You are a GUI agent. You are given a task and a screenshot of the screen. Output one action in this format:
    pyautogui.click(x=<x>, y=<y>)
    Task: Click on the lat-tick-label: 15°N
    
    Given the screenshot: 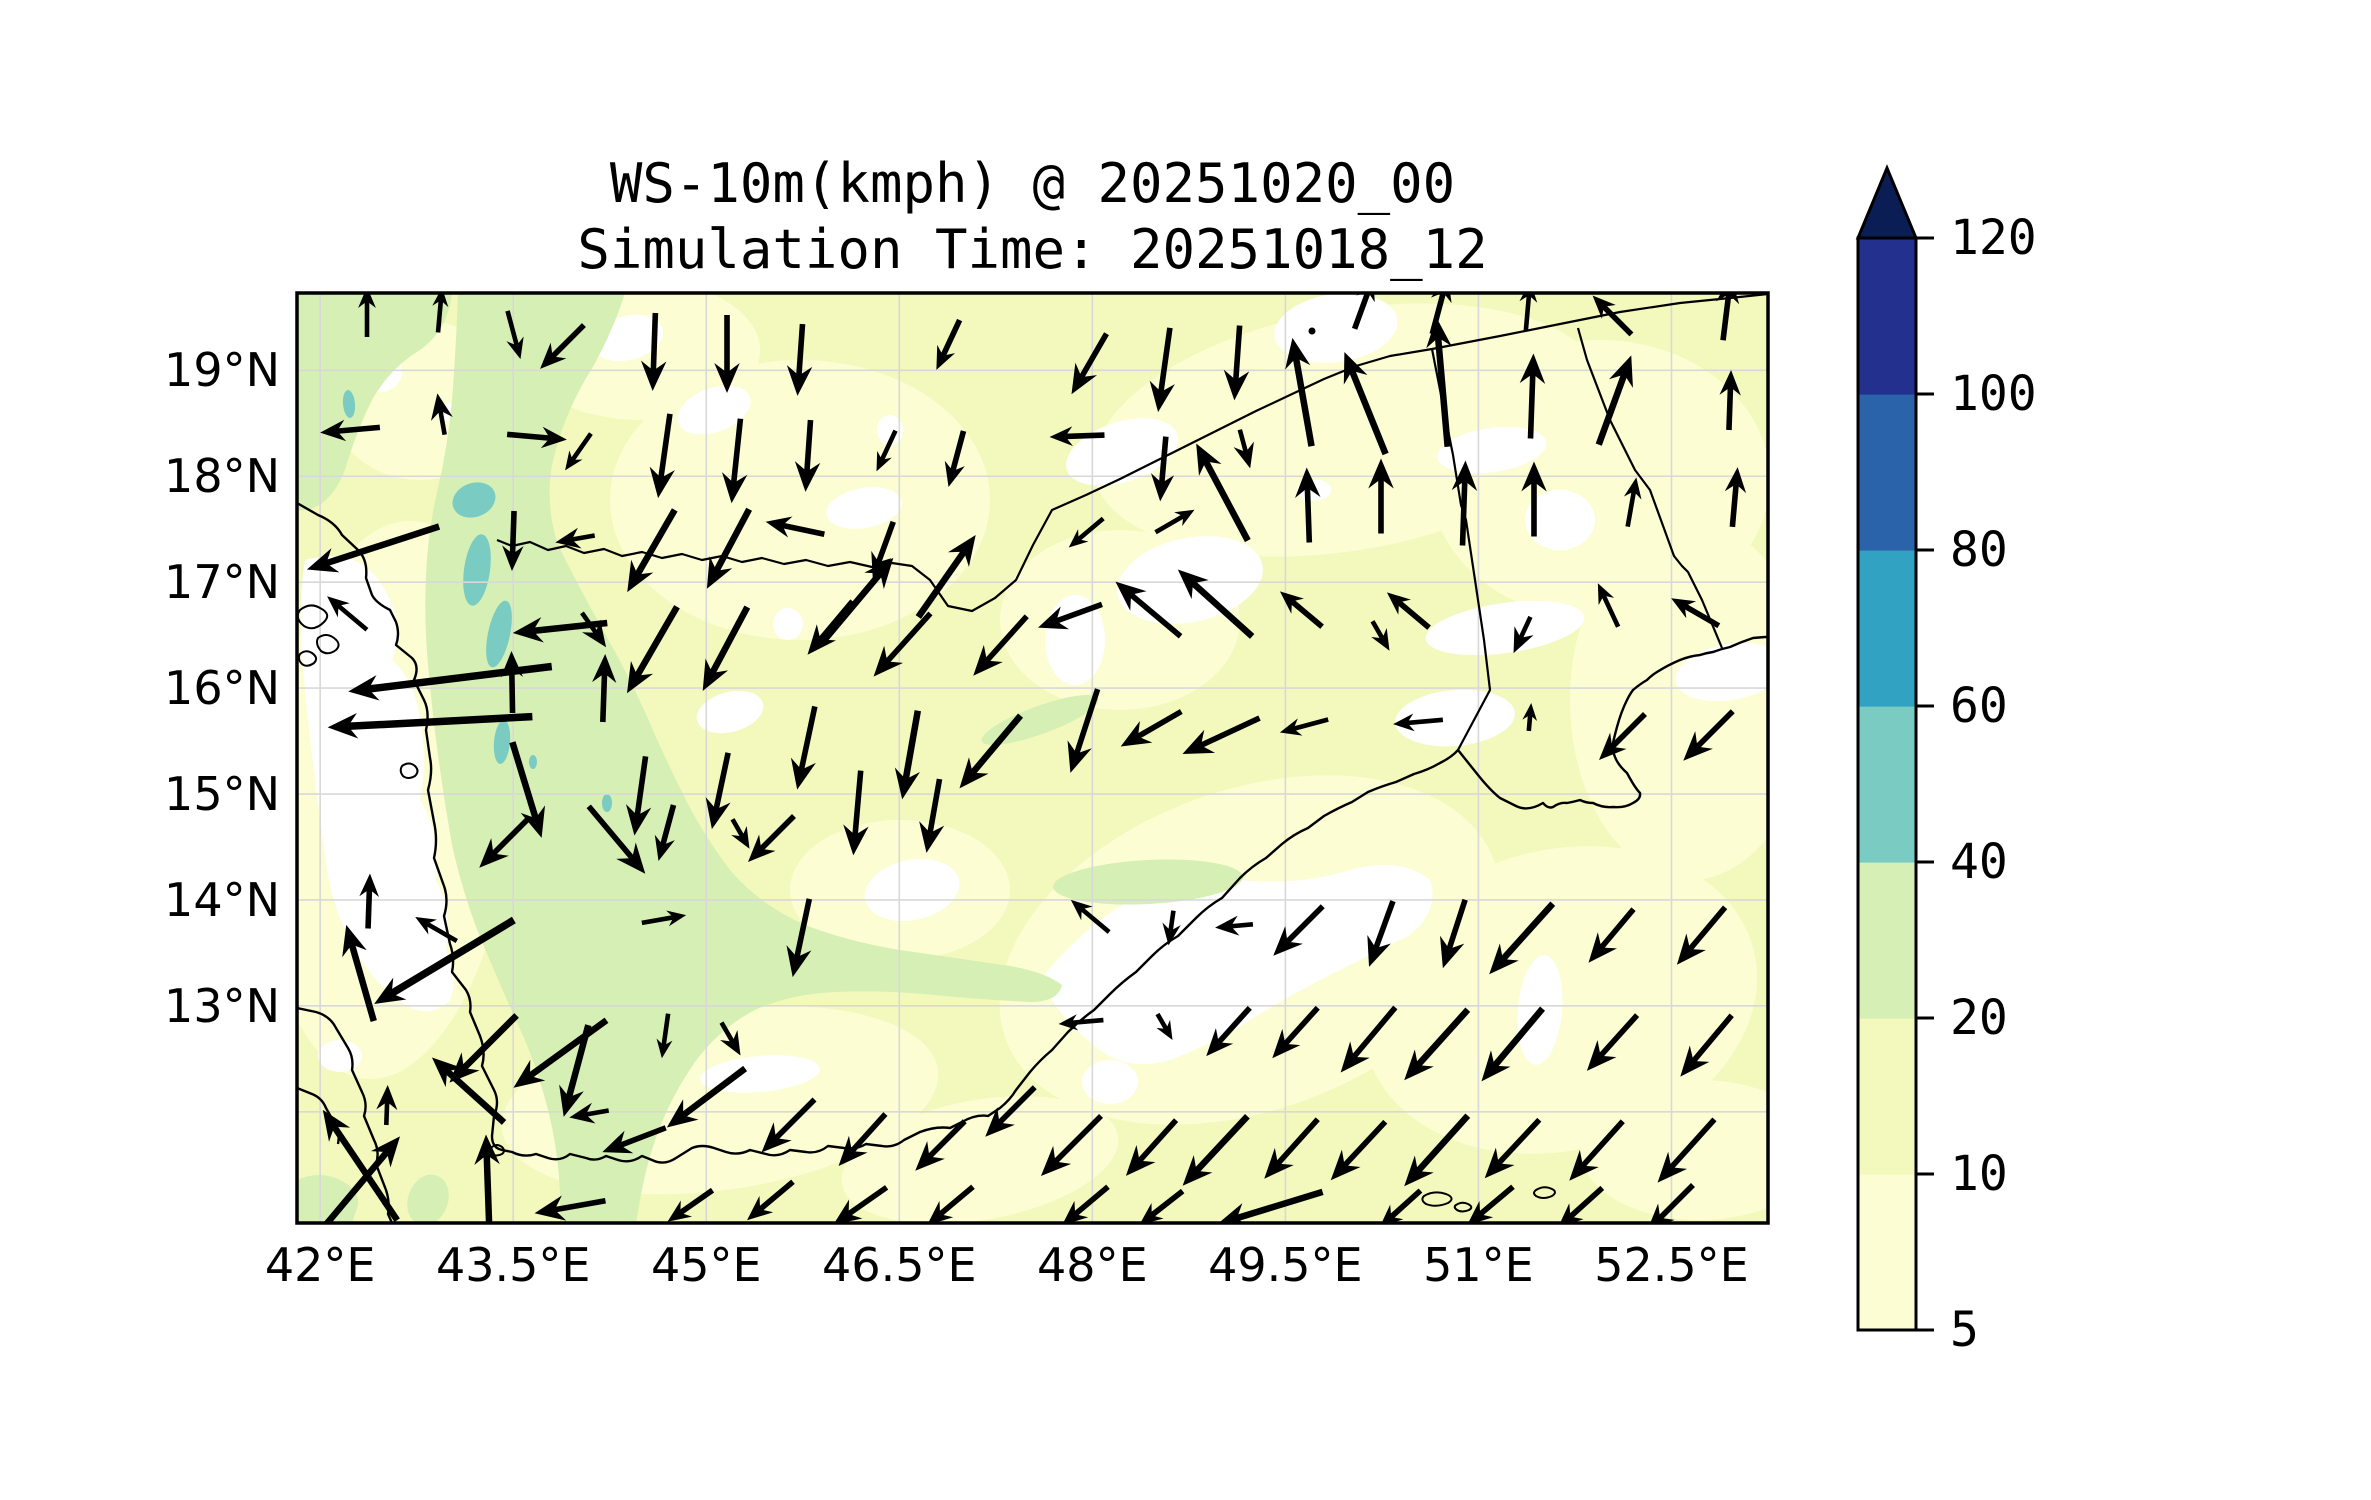 What is the action you would take?
    pyautogui.click(x=222, y=794)
    